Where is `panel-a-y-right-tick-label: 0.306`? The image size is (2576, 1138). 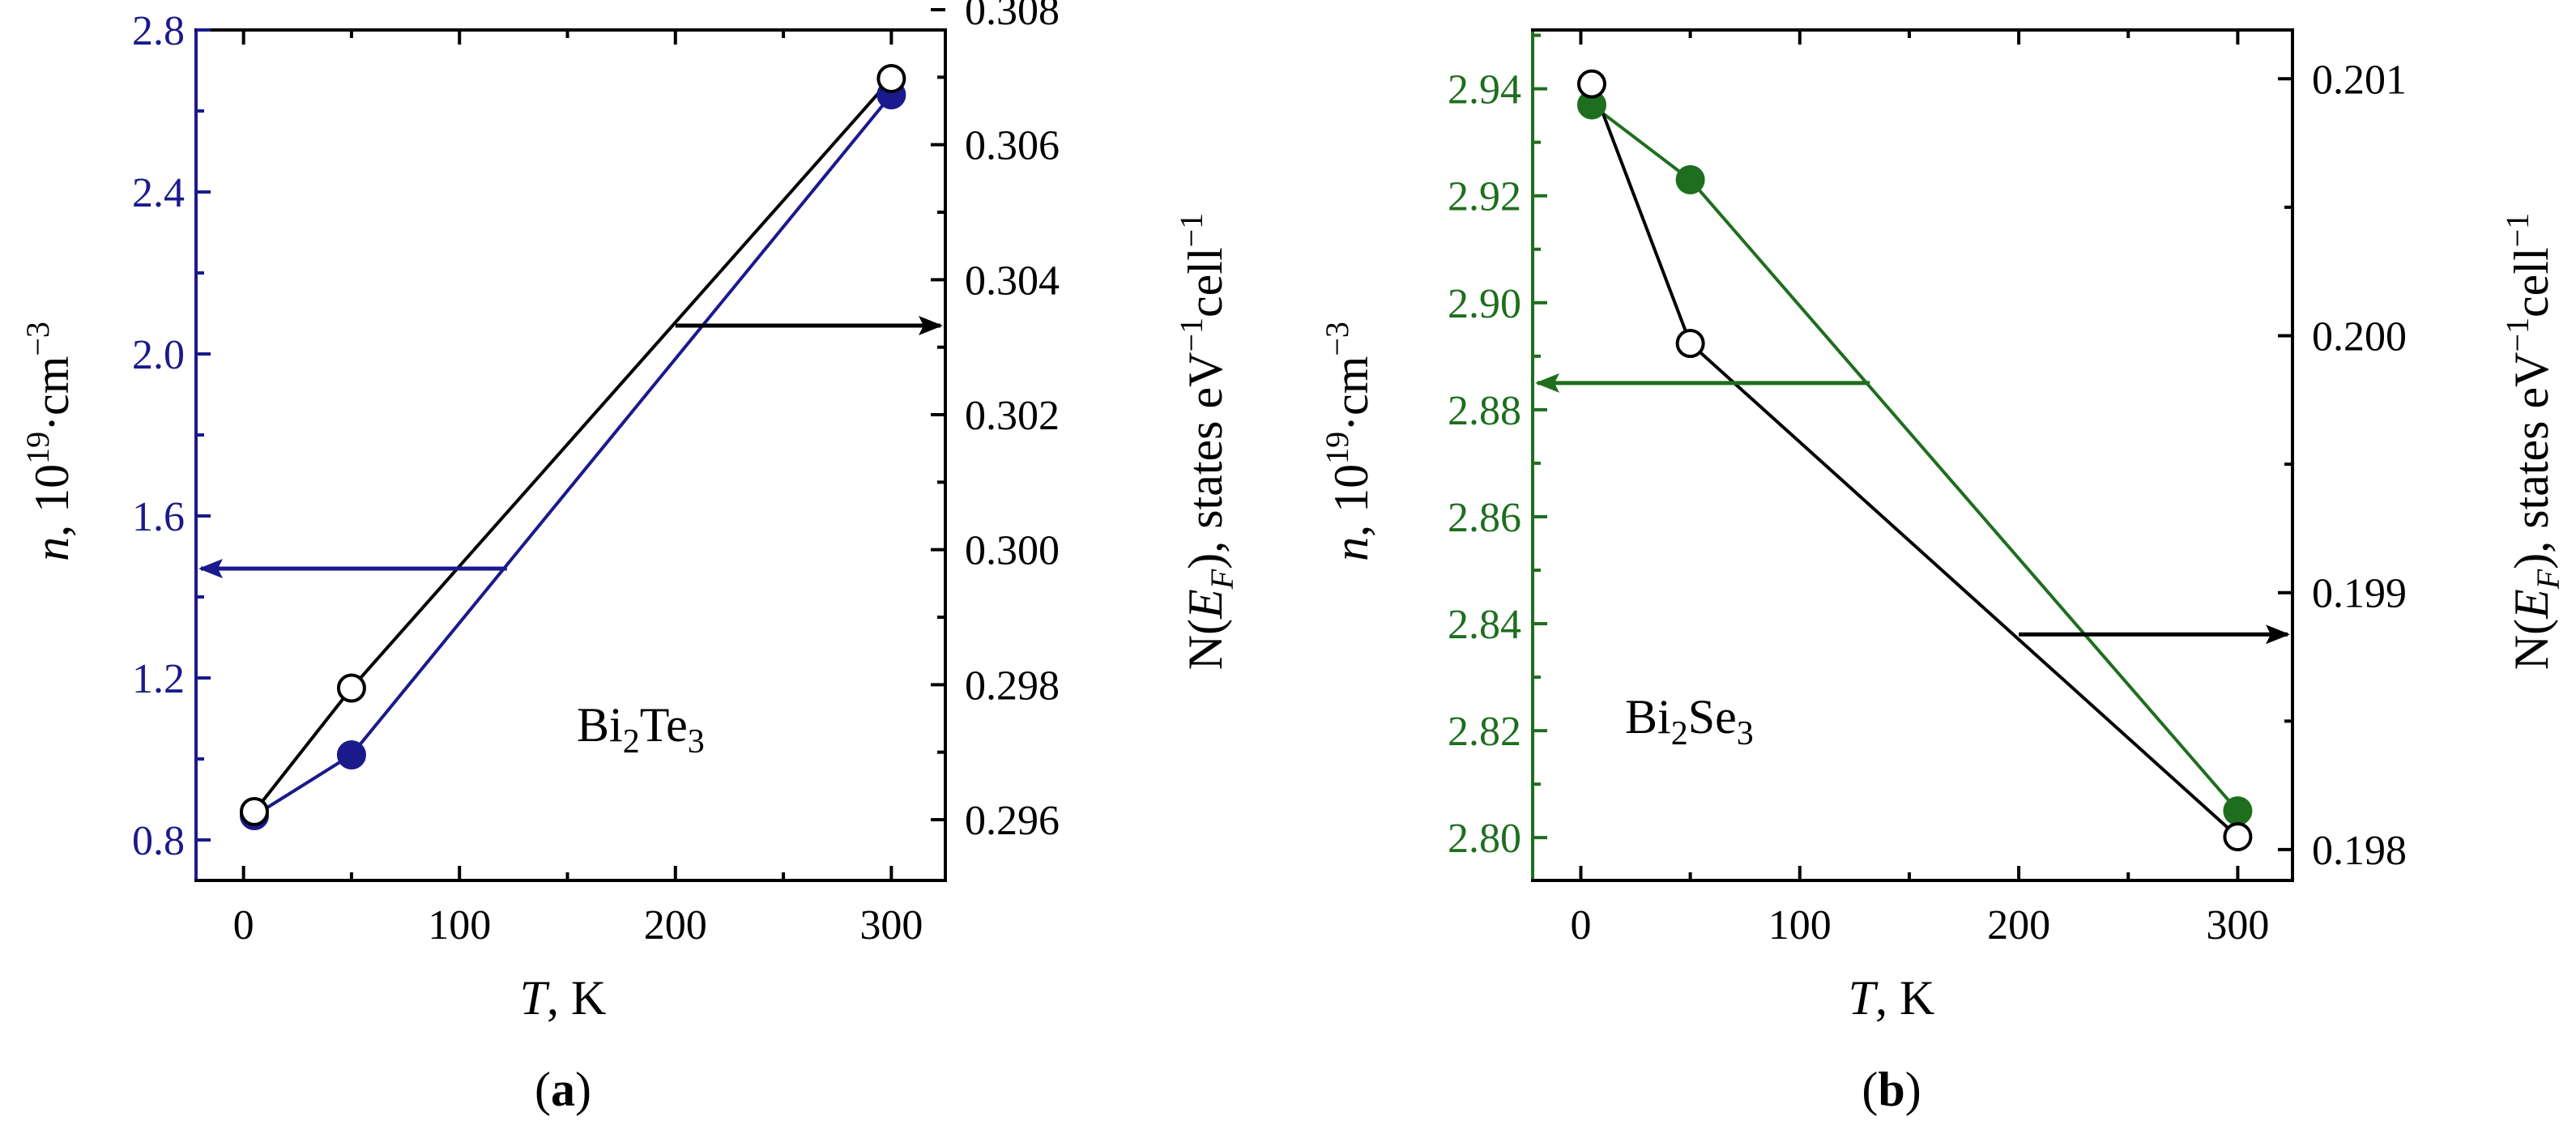 panel-a-y-right-tick-label: 0.306 is located at coordinates (1012, 146).